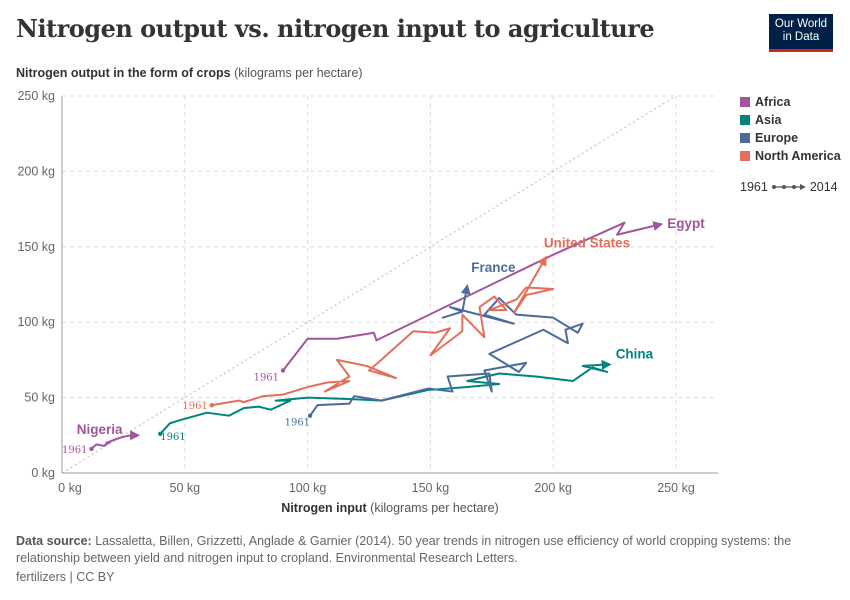  Describe the element at coordinates (790, 138) in the screenshot. I see `legend-item-europe: Europe` at that location.